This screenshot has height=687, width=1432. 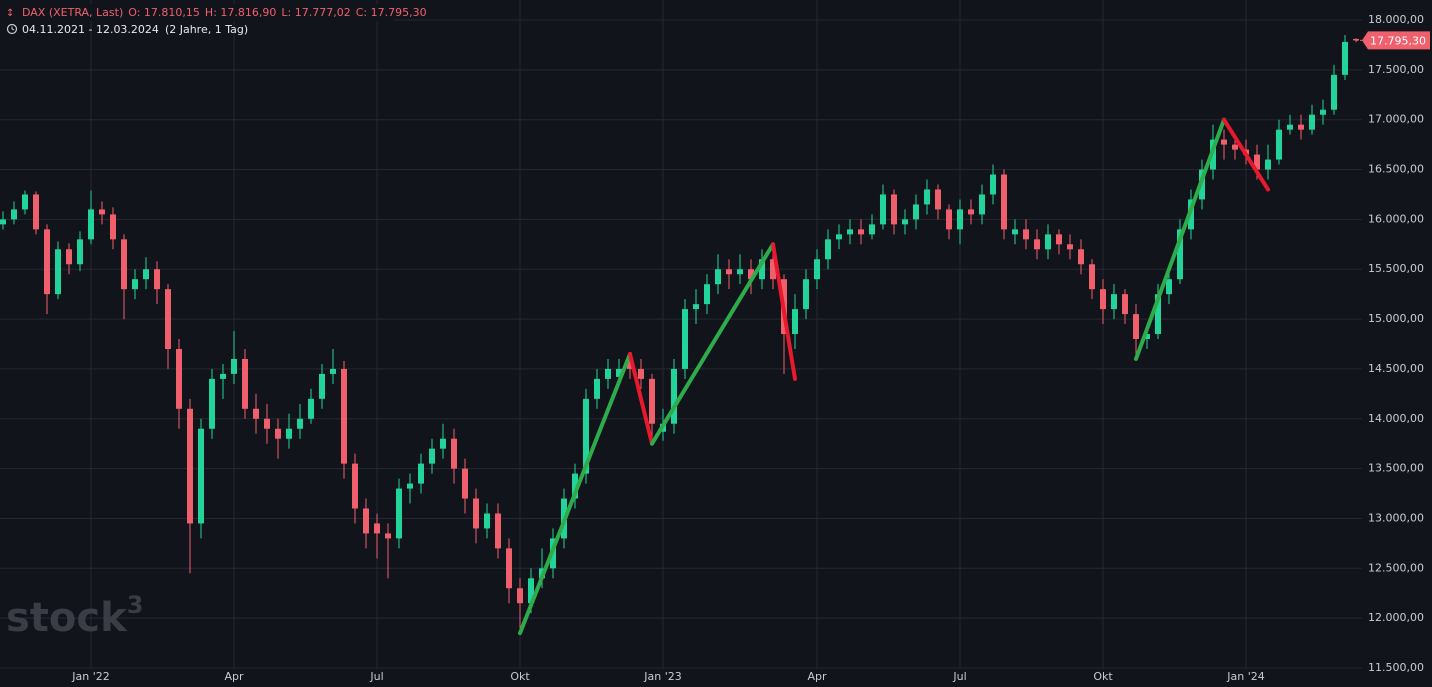 I want to click on x-tick-label: Jan '23, so click(x=662, y=676).